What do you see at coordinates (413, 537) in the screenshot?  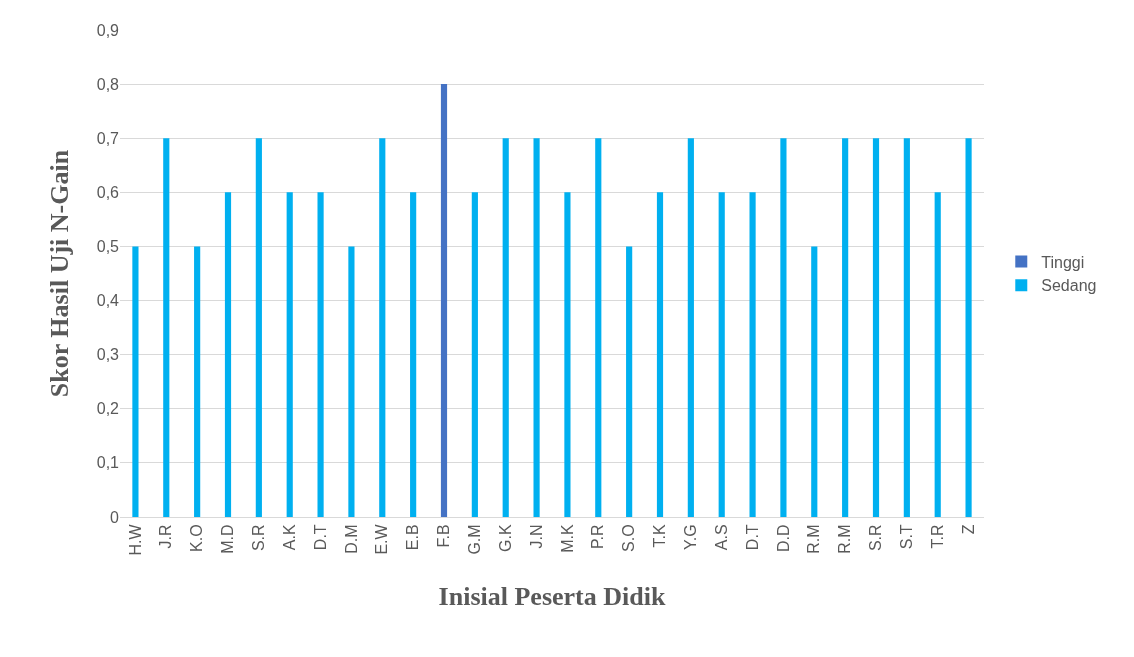 I see `x-tick-label: E.B` at bounding box center [413, 537].